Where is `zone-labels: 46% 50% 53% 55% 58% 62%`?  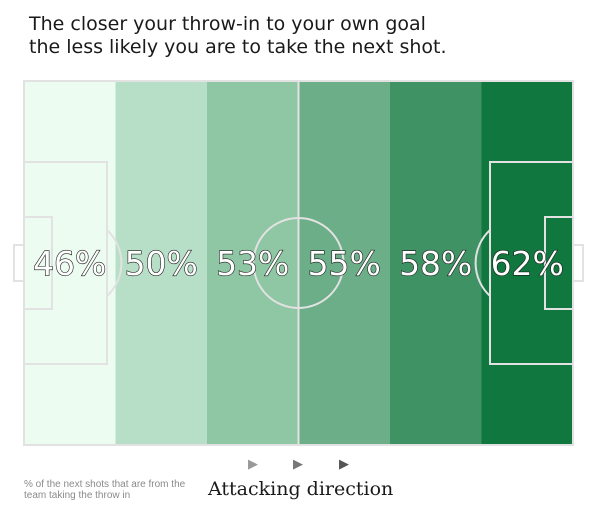 zone-labels: 46% 50% 53% 55% 58% 62% is located at coordinates (298, 263).